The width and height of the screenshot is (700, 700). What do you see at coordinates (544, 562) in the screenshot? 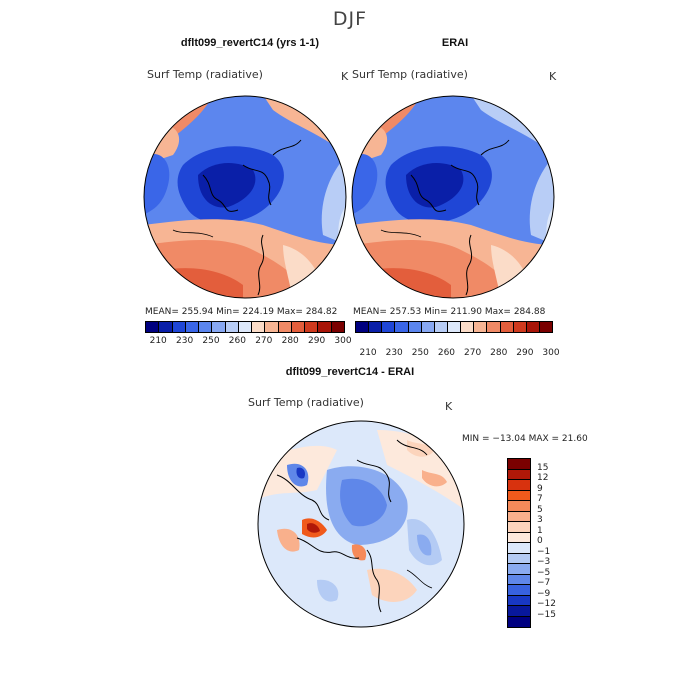
I see `diff-colorbar-tick-label: −3` at bounding box center [544, 562].